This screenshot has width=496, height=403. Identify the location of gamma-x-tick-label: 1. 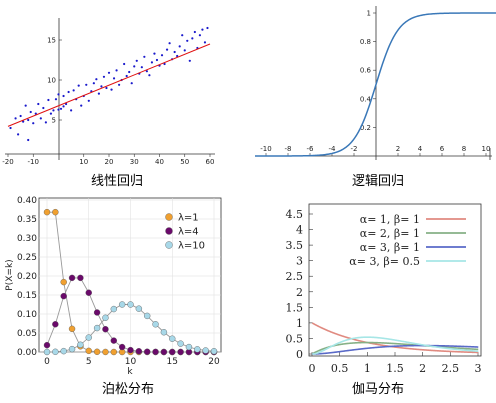
(367, 368).